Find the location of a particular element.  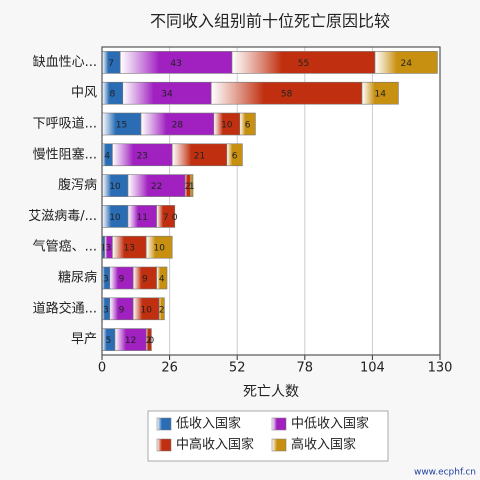

y-tick-label: 糖尿病 is located at coordinates (77, 278).